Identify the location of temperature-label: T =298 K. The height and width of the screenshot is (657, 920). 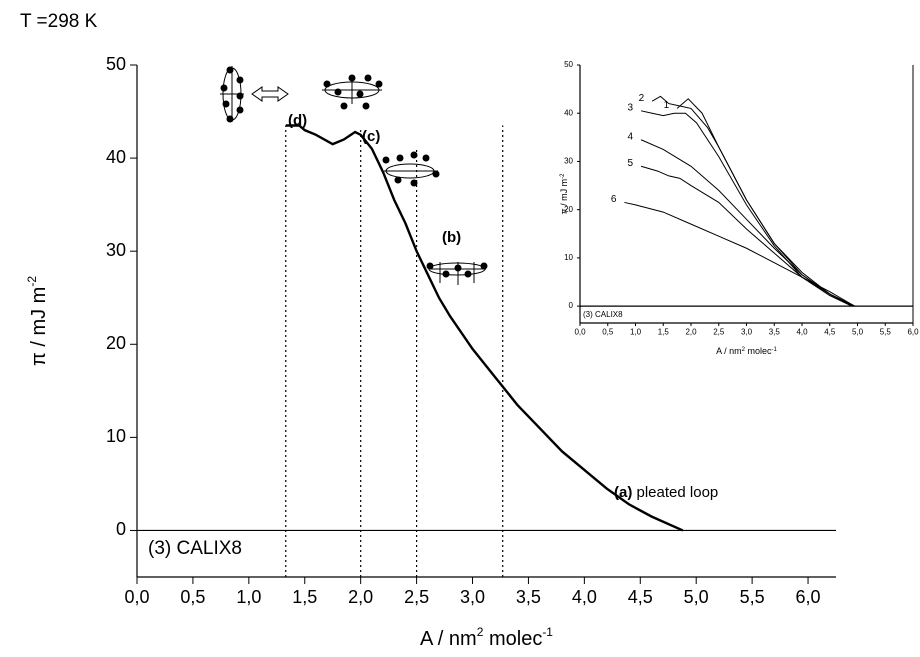
(59, 21).